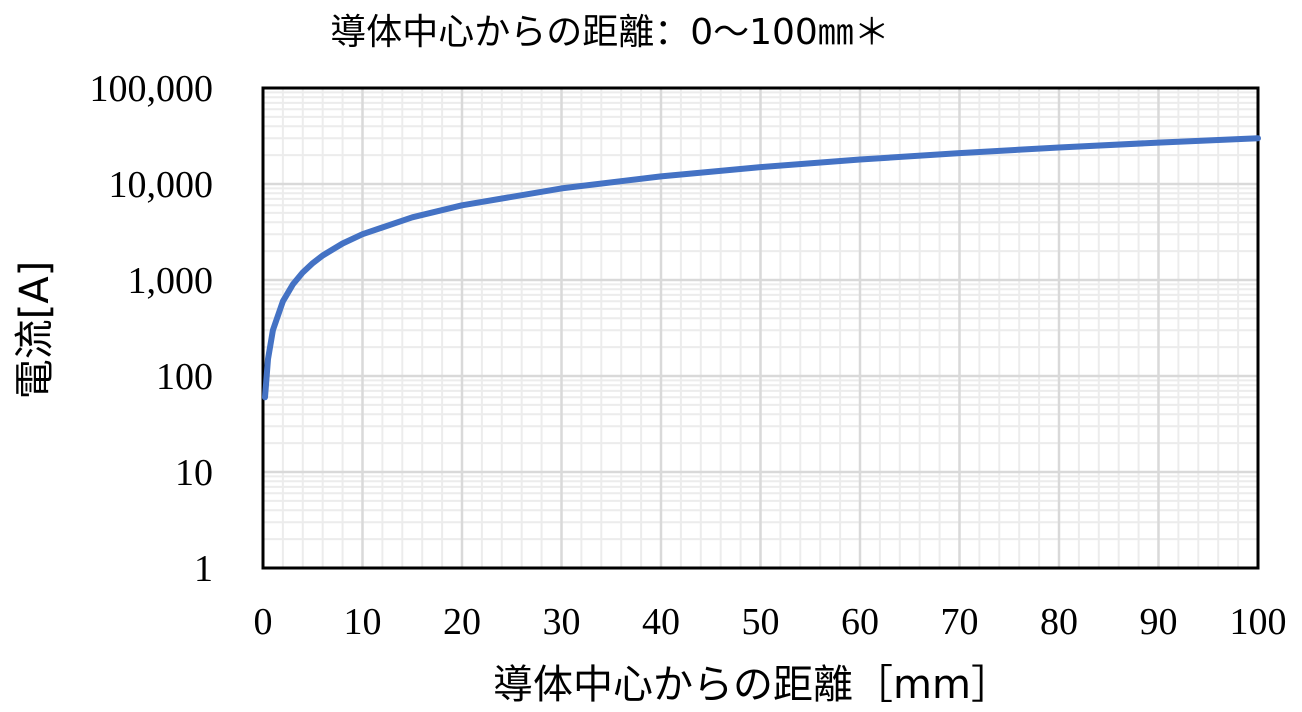 The image size is (1302, 712). I want to click on x-tick-label: 90, so click(1159, 622).